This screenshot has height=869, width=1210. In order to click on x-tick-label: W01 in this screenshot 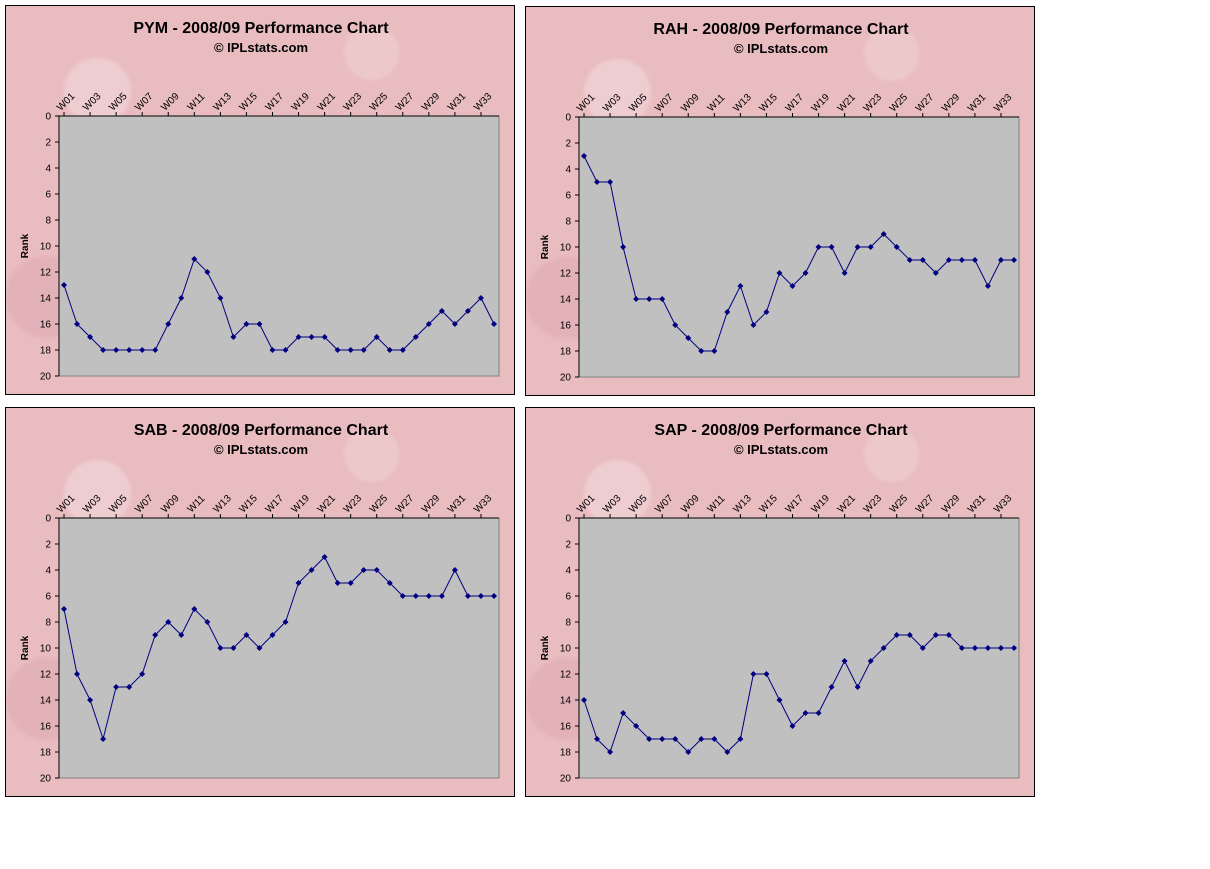, I will do `click(66, 102)`.